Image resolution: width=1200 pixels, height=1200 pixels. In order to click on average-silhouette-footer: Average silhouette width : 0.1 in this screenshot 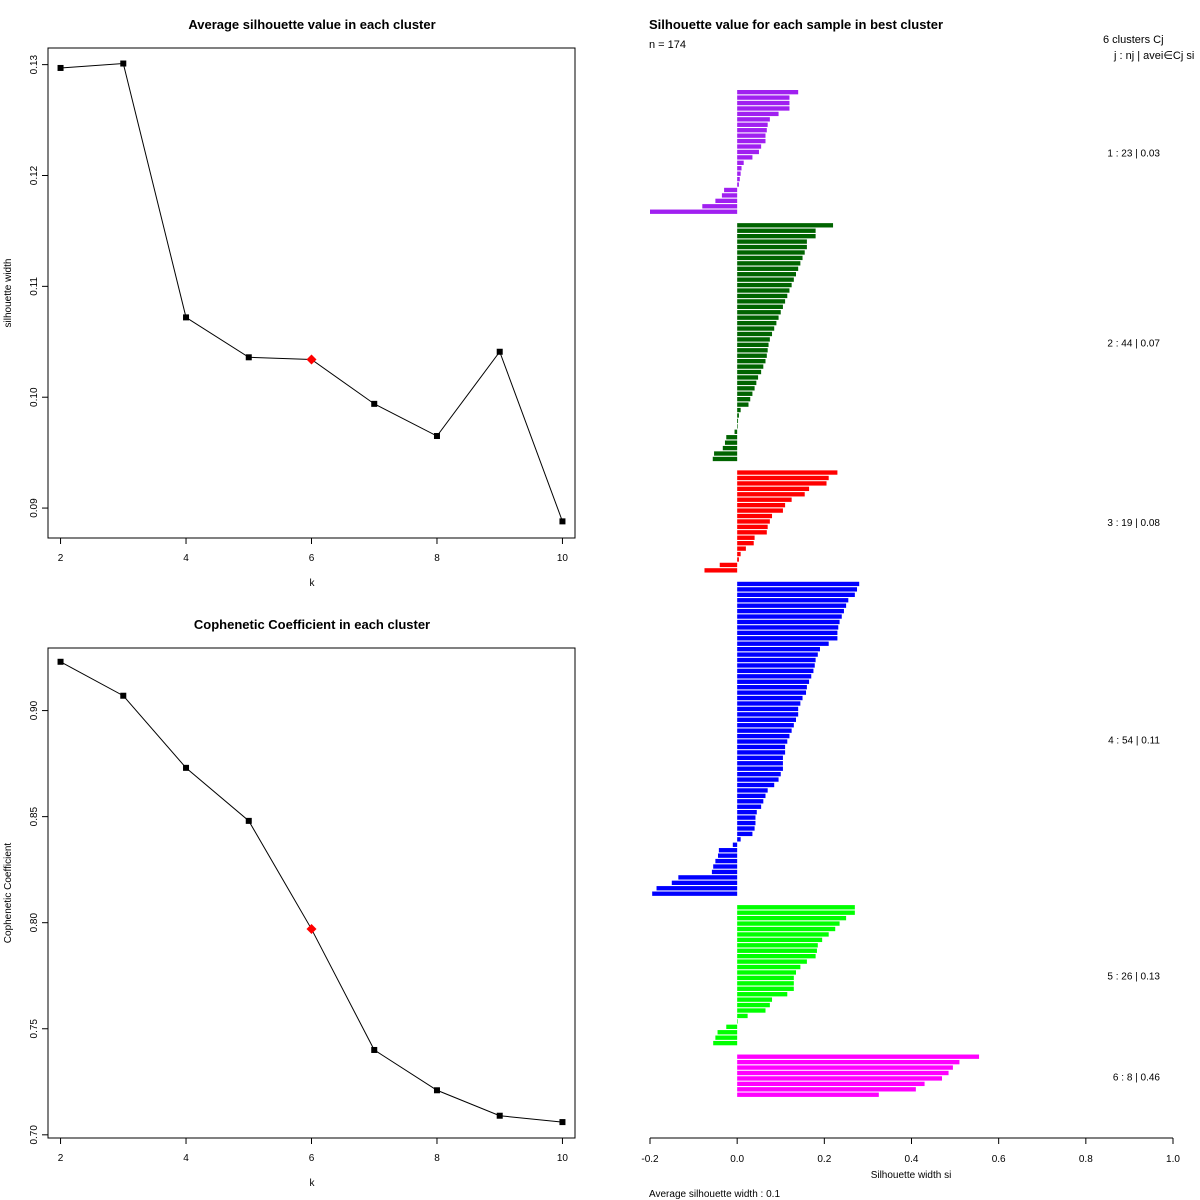, I will do `click(714, 1194)`.